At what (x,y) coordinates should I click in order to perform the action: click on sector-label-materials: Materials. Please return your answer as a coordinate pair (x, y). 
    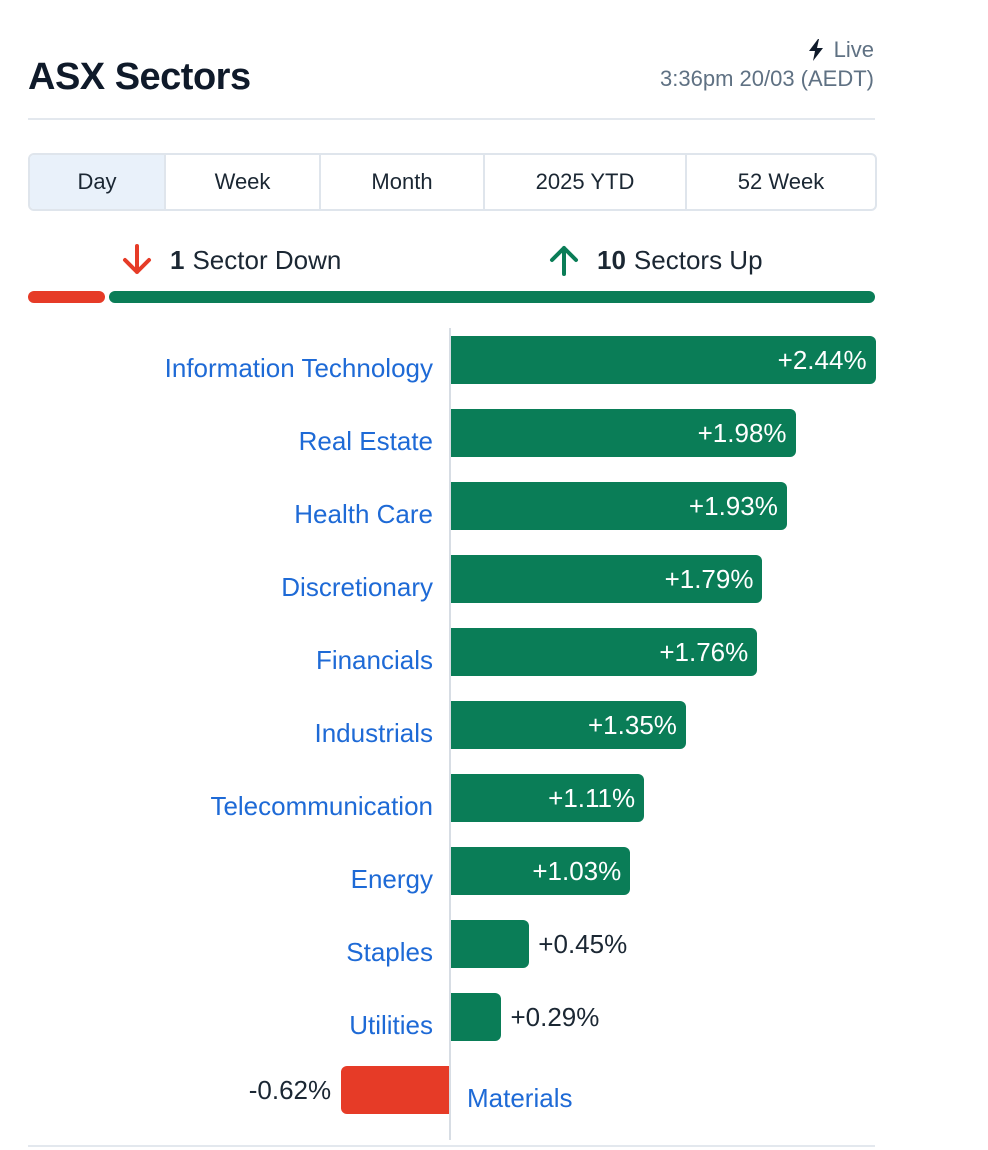
    Looking at the image, I should click on (520, 1098).